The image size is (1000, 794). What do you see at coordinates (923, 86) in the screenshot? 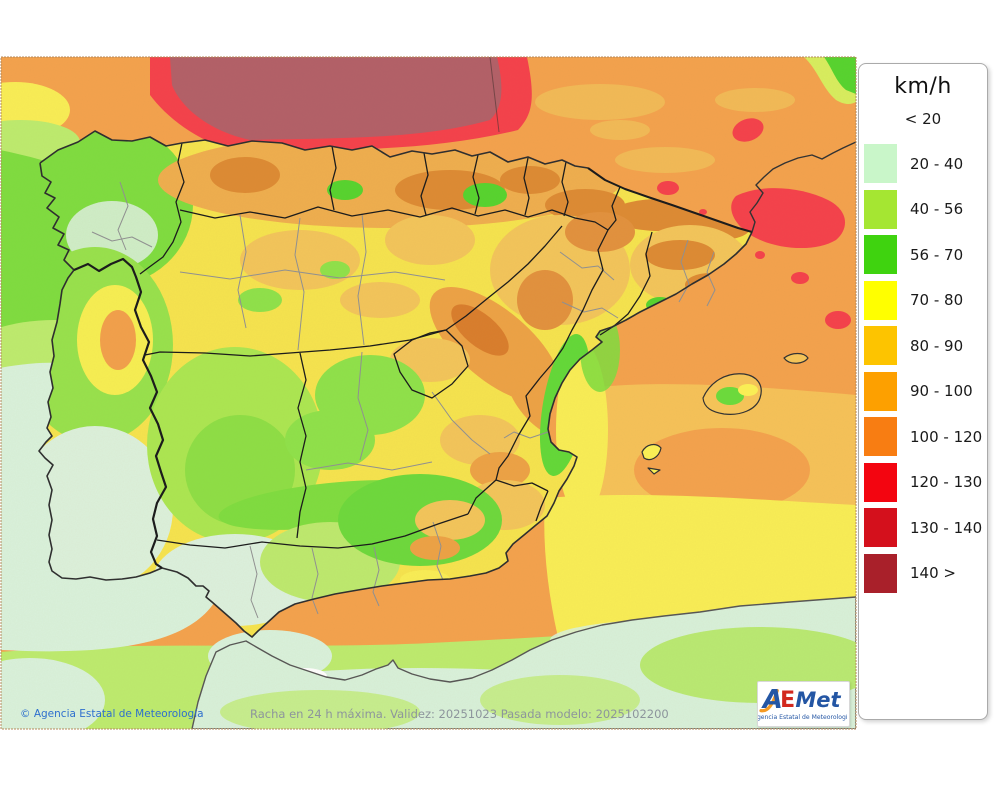
I see `legend-title: km/h` at bounding box center [923, 86].